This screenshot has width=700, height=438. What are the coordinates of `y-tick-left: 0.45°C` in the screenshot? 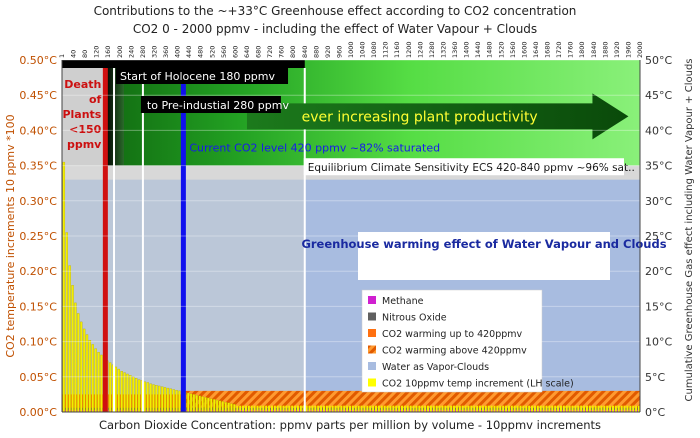 It's located at (38, 95).